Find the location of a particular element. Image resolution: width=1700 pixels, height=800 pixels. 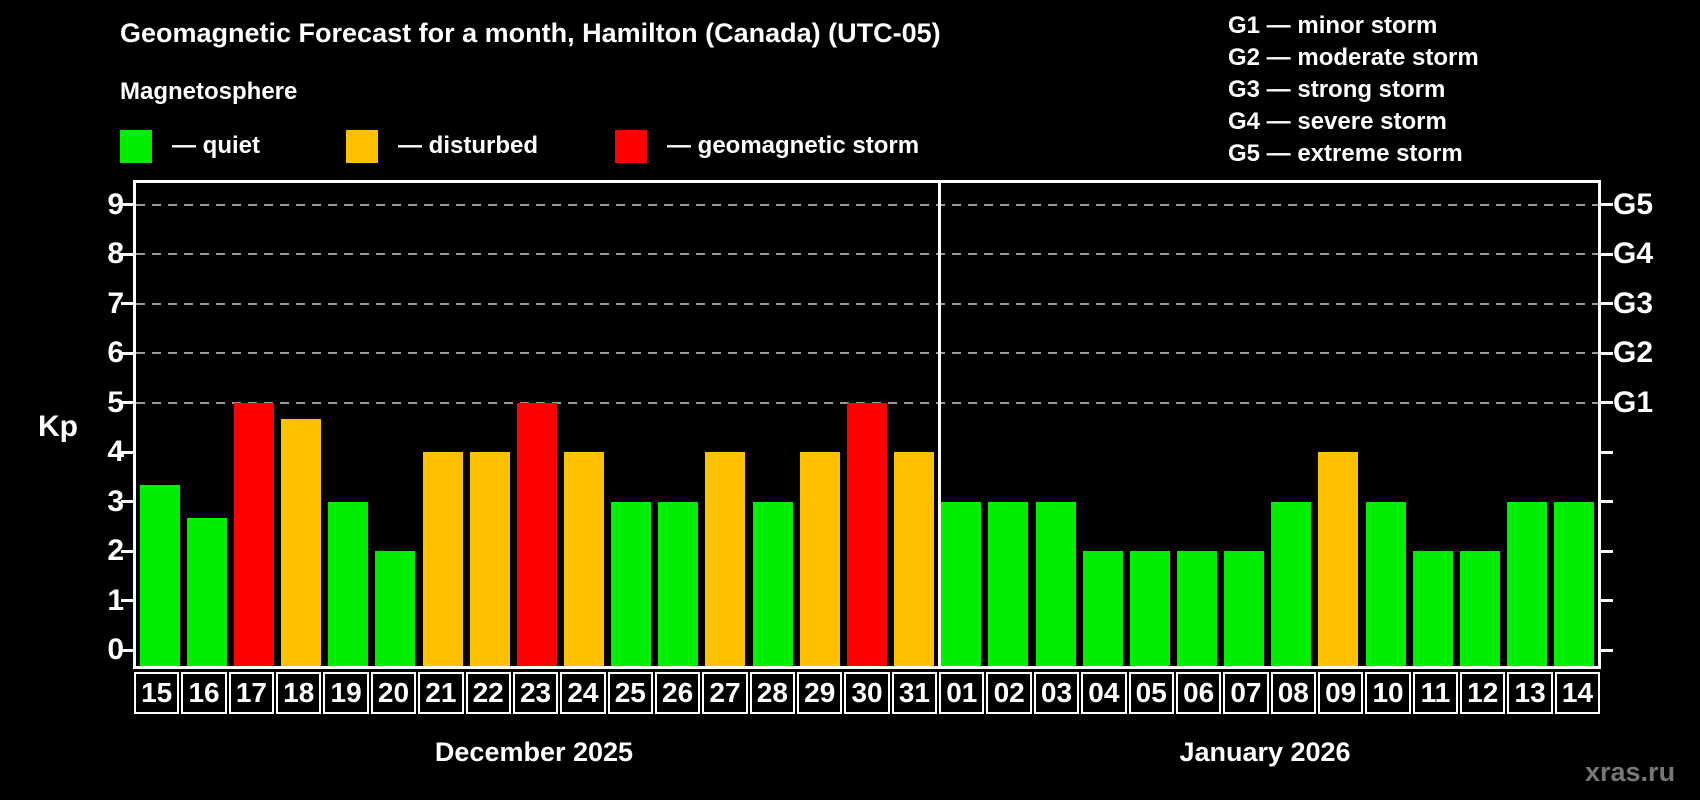

day-cell-06: 06 is located at coordinates (1198, 693).